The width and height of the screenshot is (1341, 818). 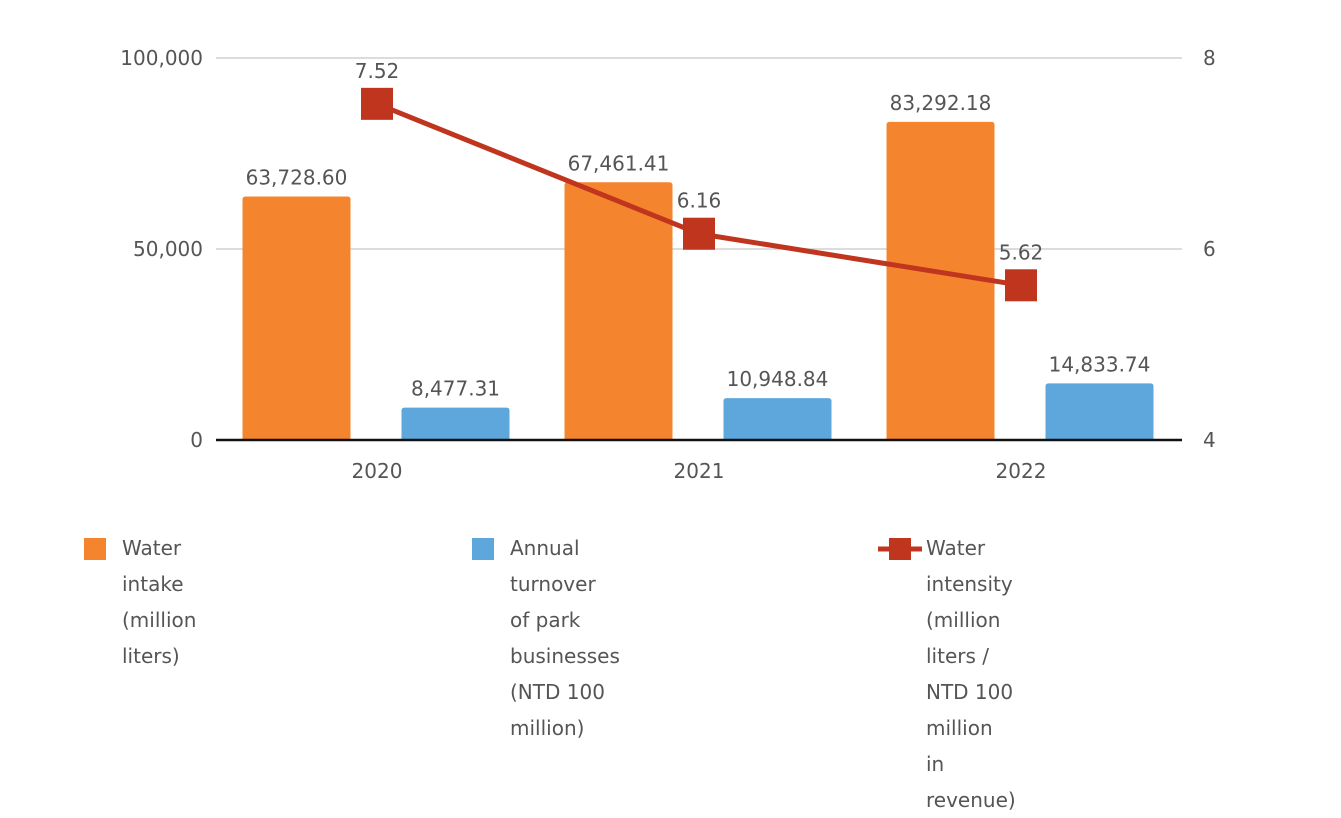 I want to click on y-right-tick-label: 6, so click(x=1209, y=249).